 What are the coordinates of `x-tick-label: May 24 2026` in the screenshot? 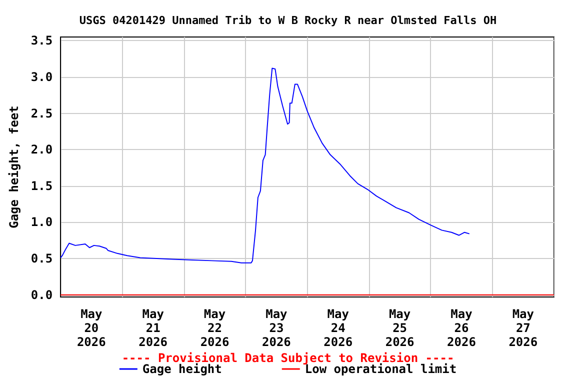 It's located at (338, 328).